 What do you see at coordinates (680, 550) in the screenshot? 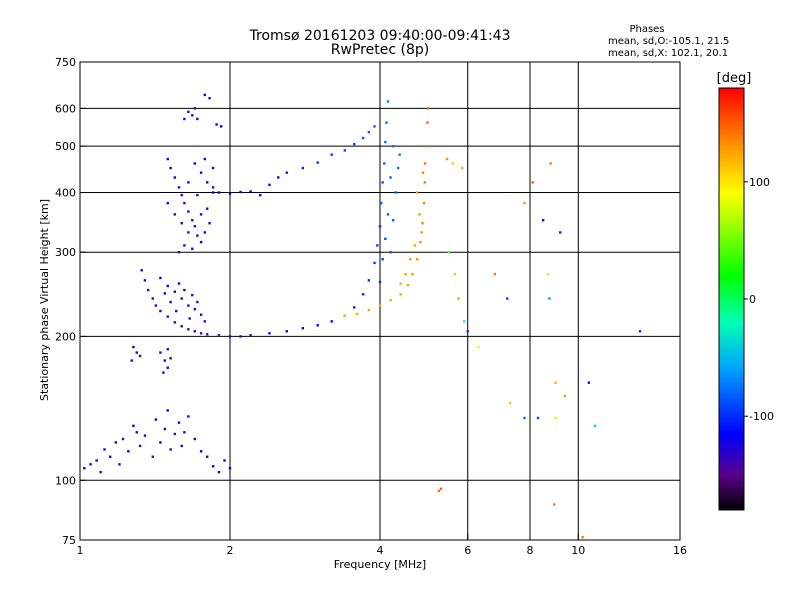
I see `x-tick-label: 16` at bounding box center [680, 550].